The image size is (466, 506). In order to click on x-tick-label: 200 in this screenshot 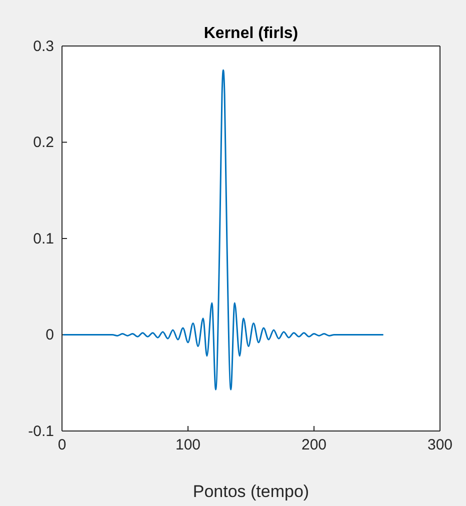, I will do `click(314, 445)`.